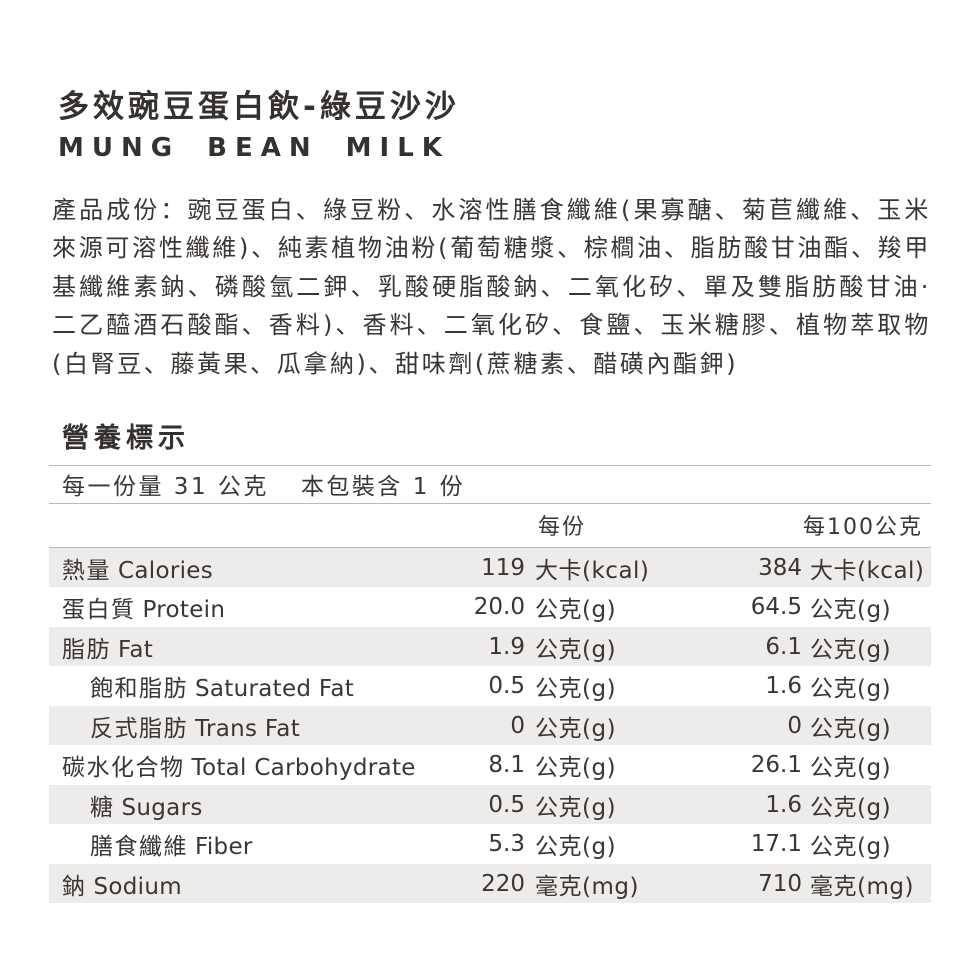  I want to click on nutrient-name-zh: 反式脂肪, so click(139, 728).